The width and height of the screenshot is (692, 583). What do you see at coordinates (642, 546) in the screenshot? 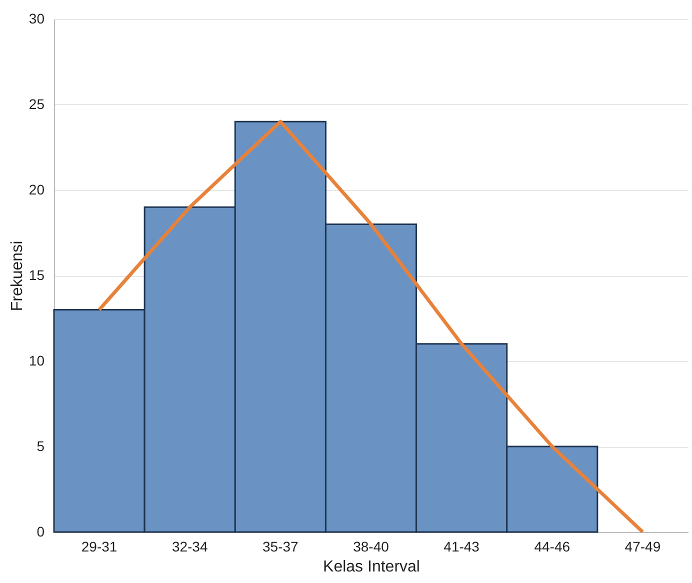
I see `x-tick-label: 47-49` at bounding box center [642, 546].